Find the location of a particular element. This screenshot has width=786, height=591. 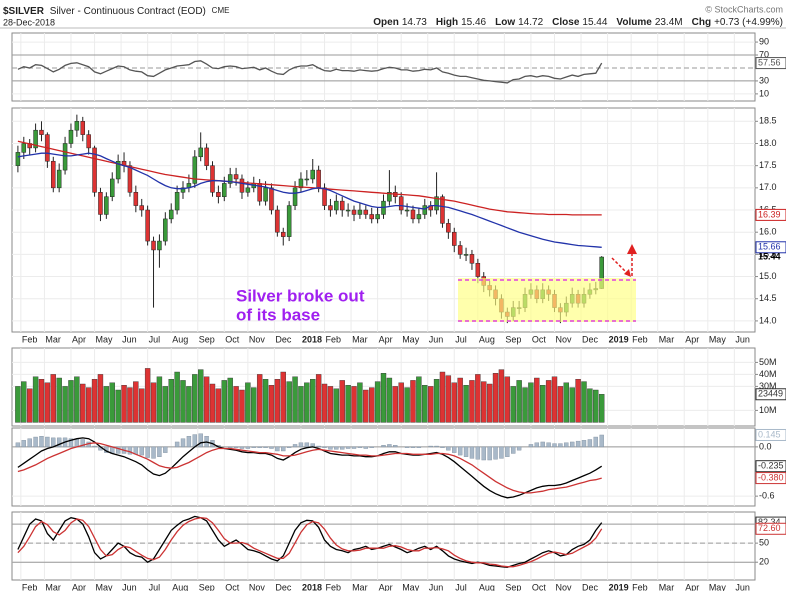

y-tick-label: 90 is located at coordinates (764, 41).